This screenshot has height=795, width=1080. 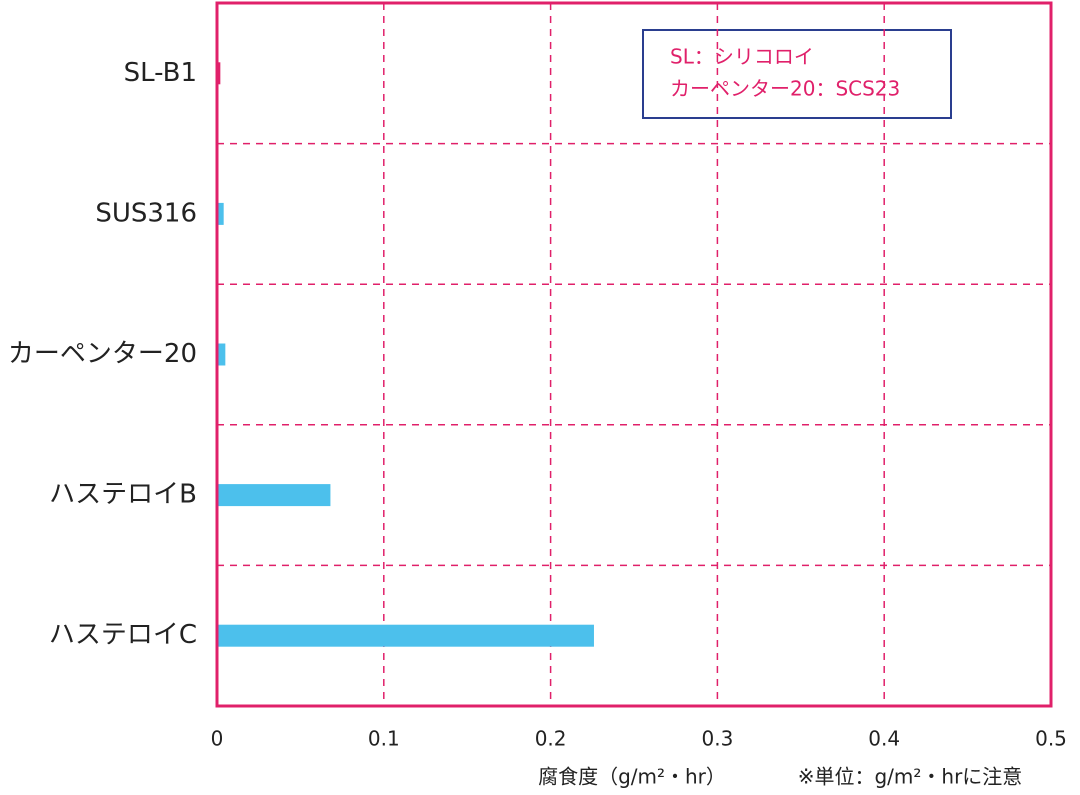 What do you see at coordinates (102, 354) in the screenshot?
I see `y-tick-label: カーペンター20` at bounding box center [102, 354].